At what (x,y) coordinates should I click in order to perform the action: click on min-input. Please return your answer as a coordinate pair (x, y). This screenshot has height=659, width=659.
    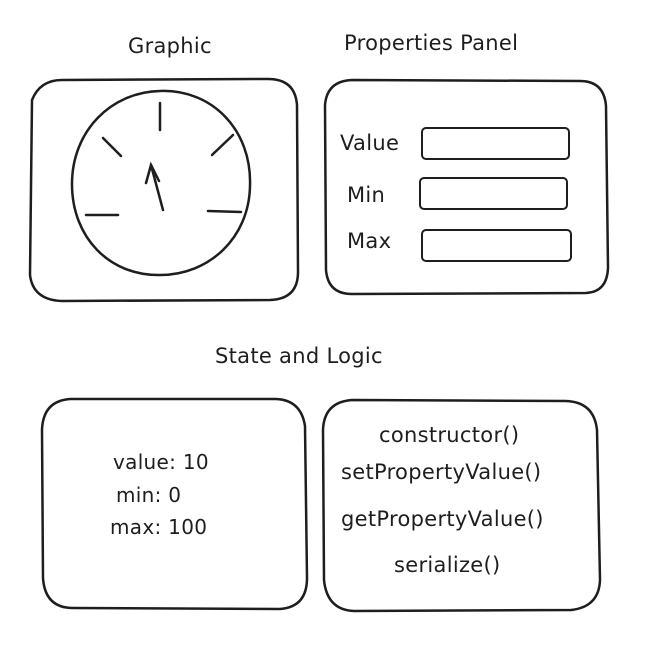
    Looking at the image, I should click on (493, 193).